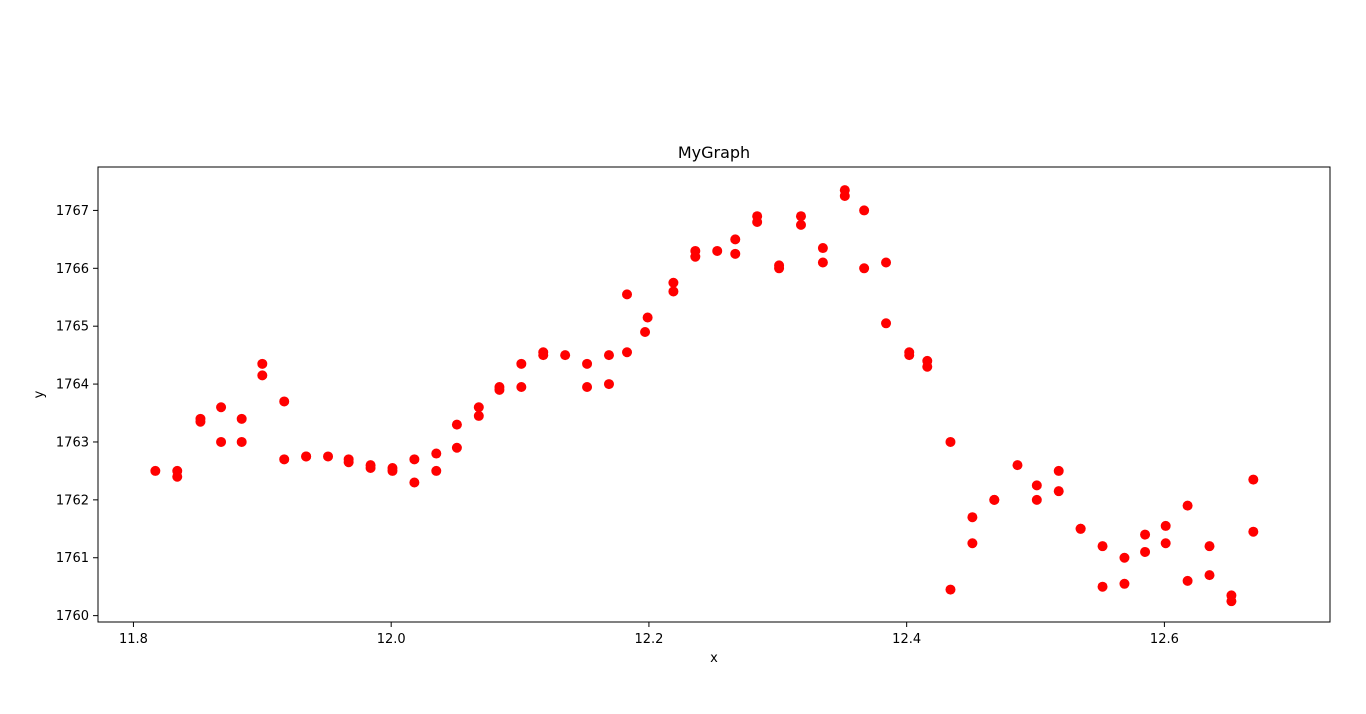 Image resolution: width=1366 pixels, height=714 pixels. Describe the element at coordinates (39, 394) in the screenshot. I see `y-axis-label: y` at that location.